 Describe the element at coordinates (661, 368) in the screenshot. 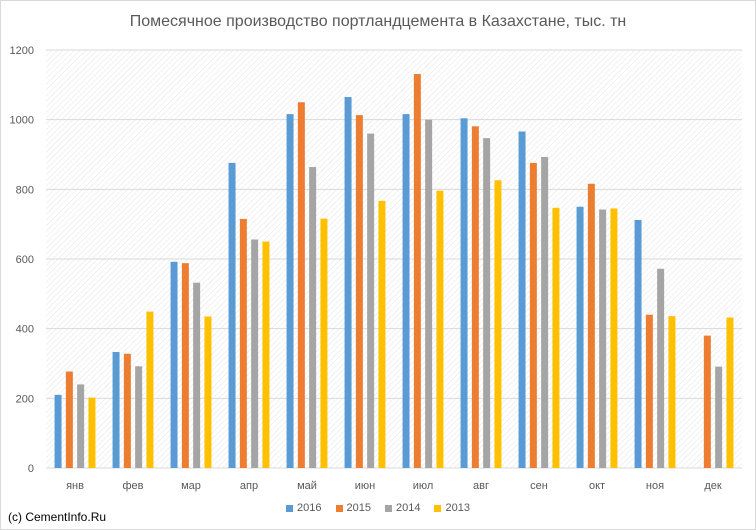

I see `bar-2014-ноя` at that location.